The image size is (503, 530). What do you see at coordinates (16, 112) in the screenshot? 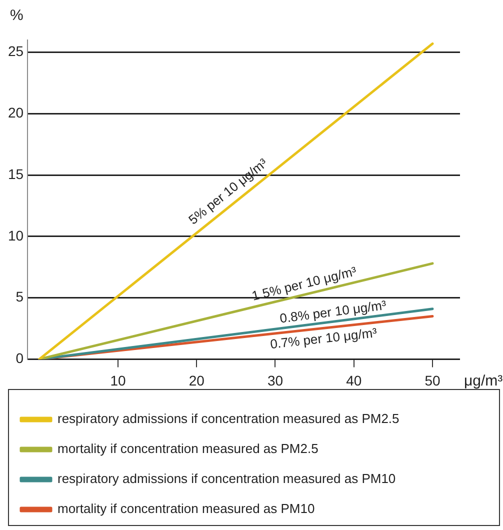
I see `y-tick-label: 20` at bounding box center [16, 112].